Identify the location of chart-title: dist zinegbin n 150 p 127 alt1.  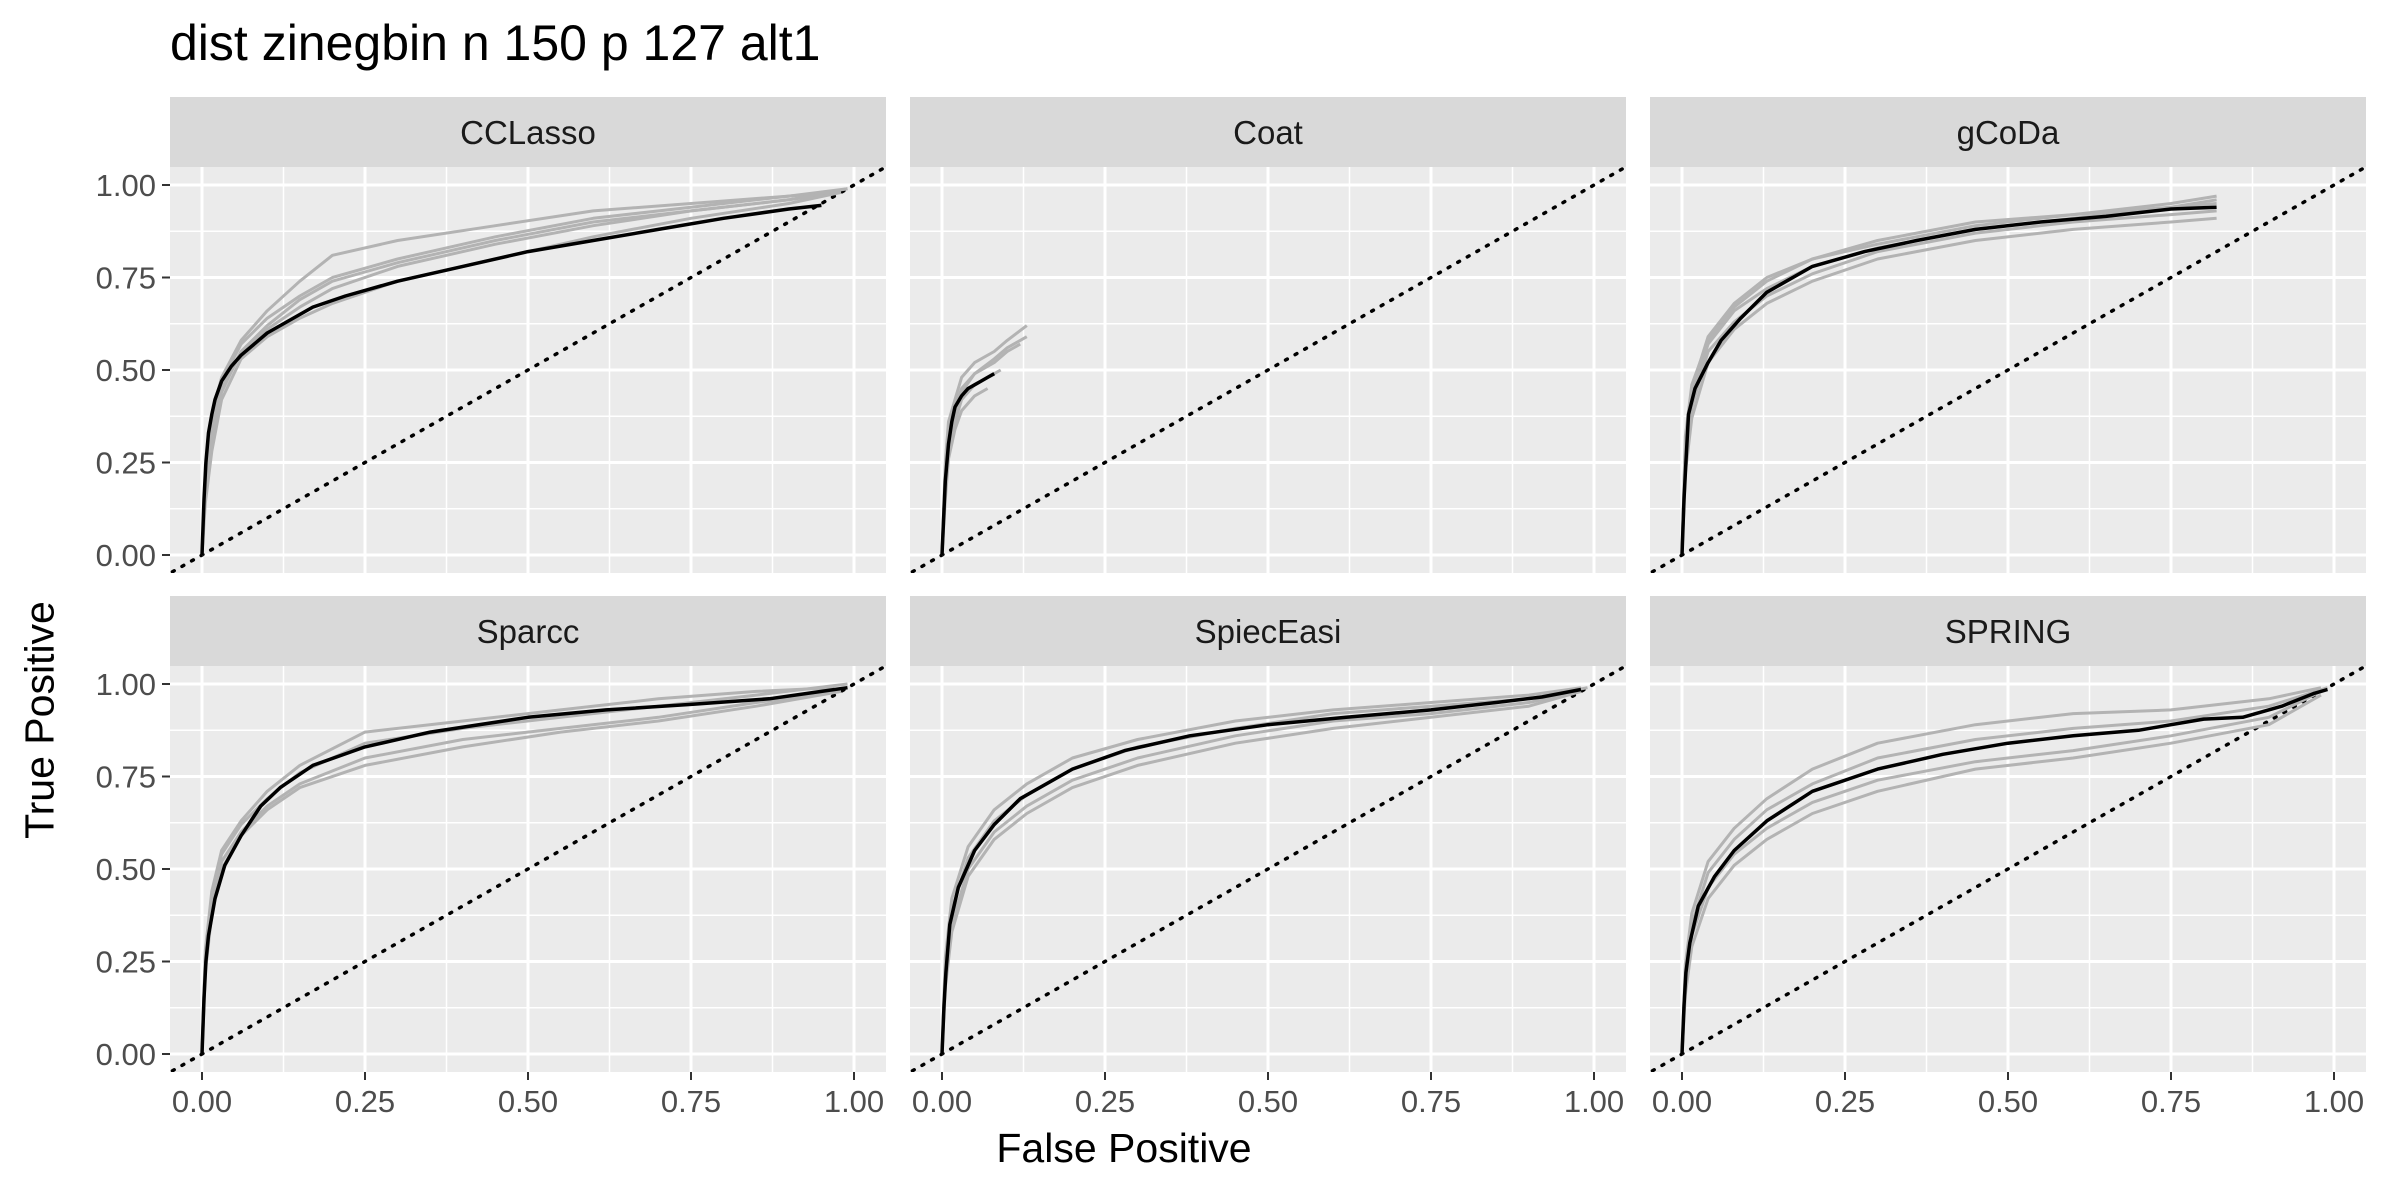
(495, 43).